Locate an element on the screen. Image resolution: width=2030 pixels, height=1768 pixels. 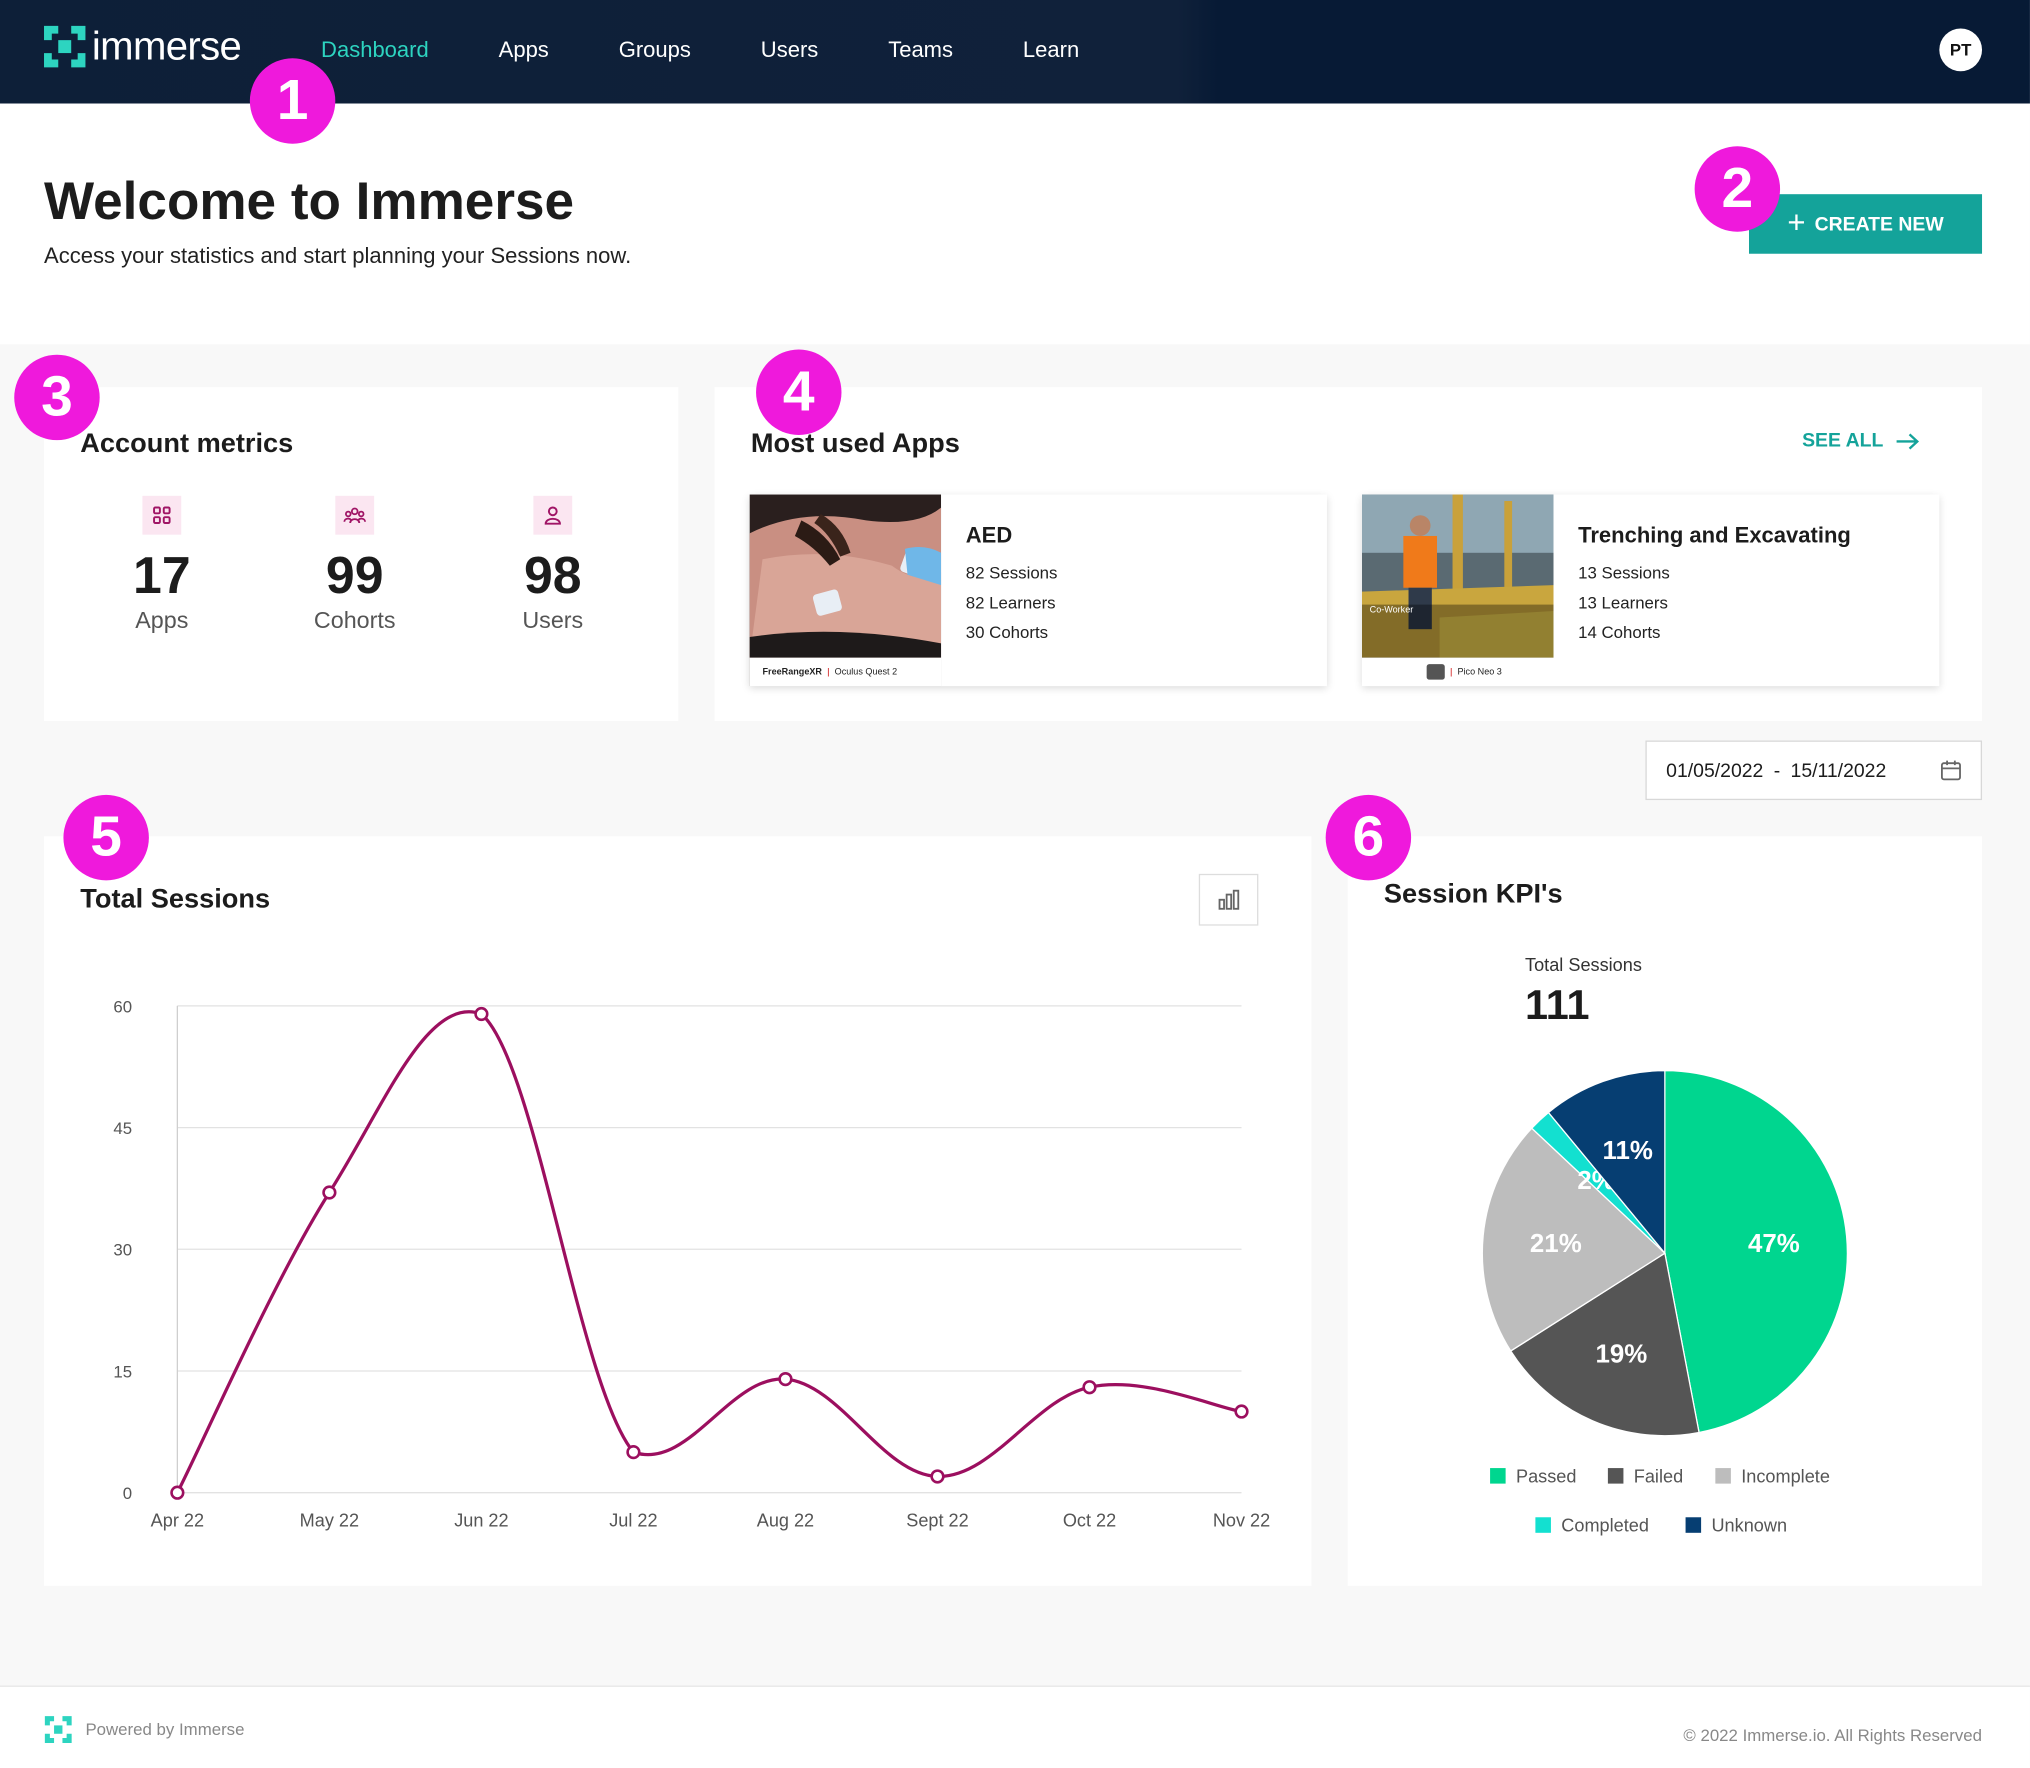
account-metrics-title: Account metrics is located at coordinates (187, 443).